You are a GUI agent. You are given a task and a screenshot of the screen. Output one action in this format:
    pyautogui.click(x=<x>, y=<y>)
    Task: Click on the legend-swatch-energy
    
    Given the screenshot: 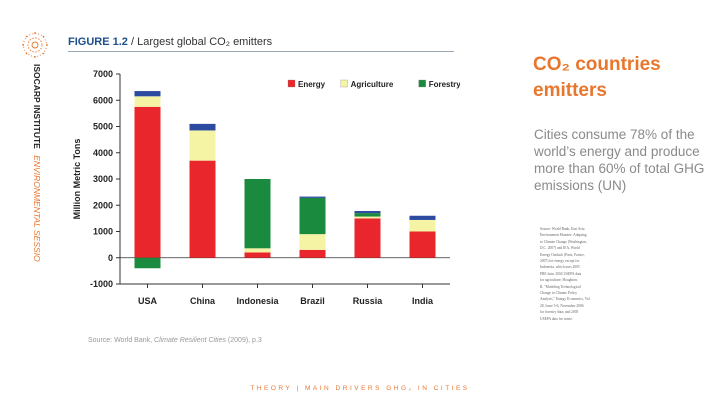 What is the action you would take?
    pyautogui.click(x=291, y=83)
    